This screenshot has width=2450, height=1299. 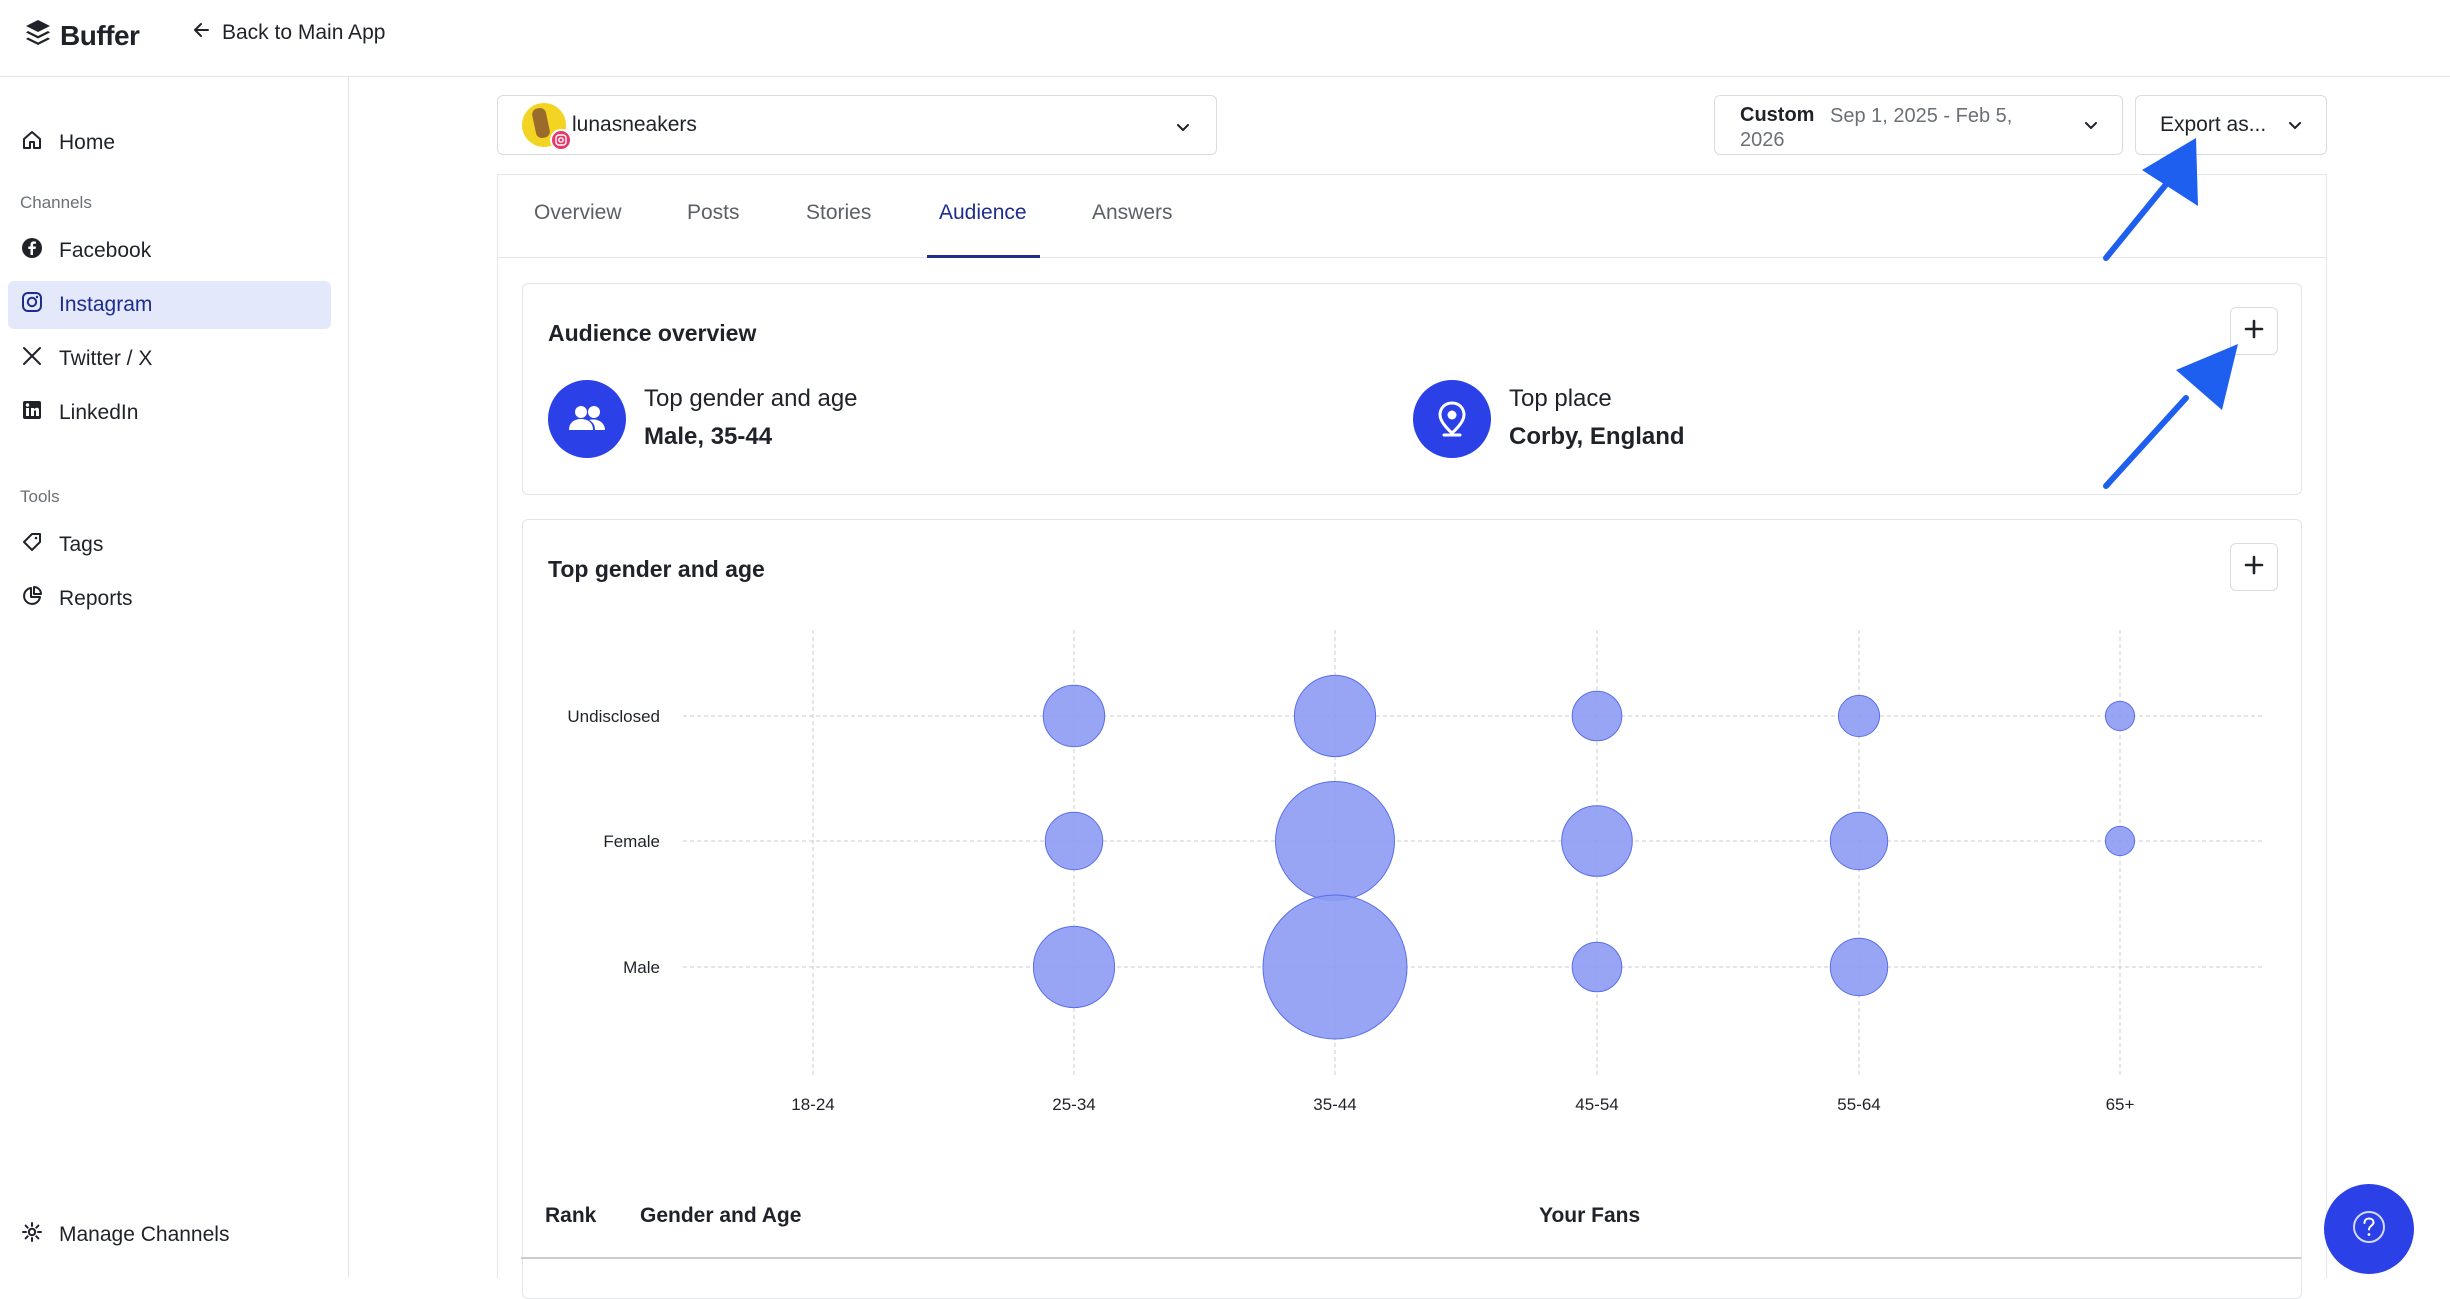 I want to click on top-place-value: Corby, England, so click(x=1597, y=436).